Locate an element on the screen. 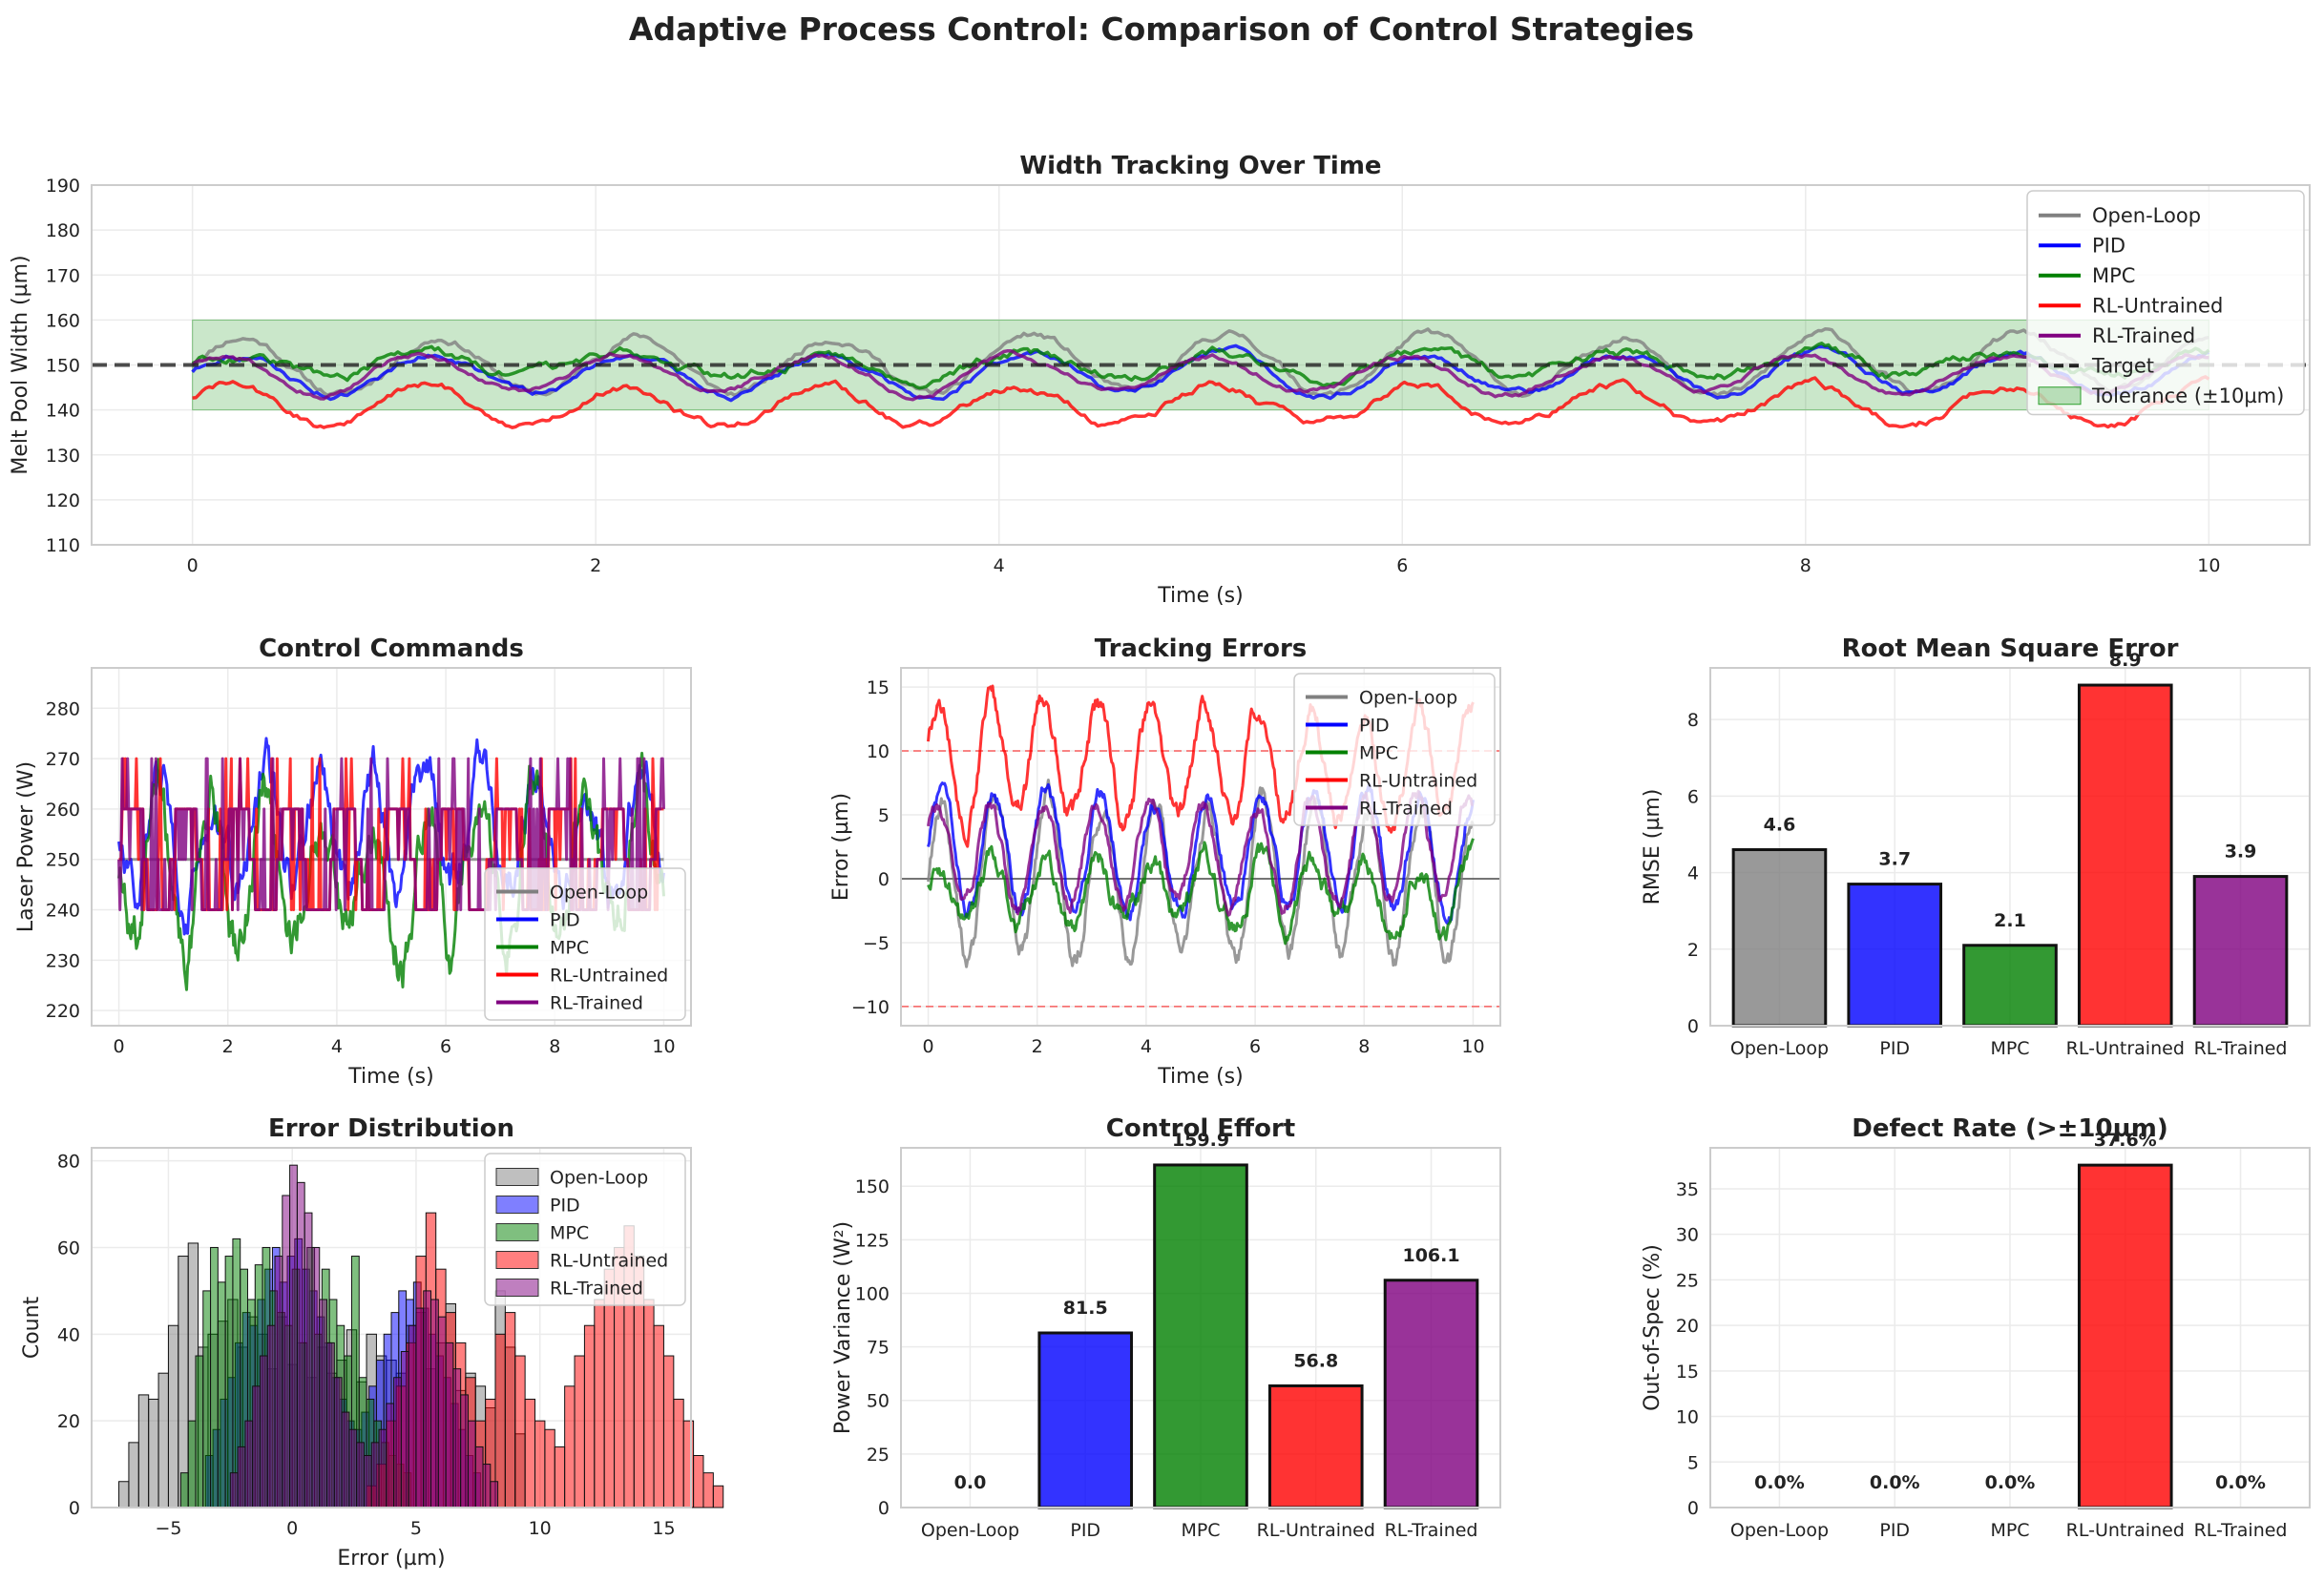 The width and height of the screenshot is (2324, 1581). defect-frame is located at coordinates (2010, 1327).